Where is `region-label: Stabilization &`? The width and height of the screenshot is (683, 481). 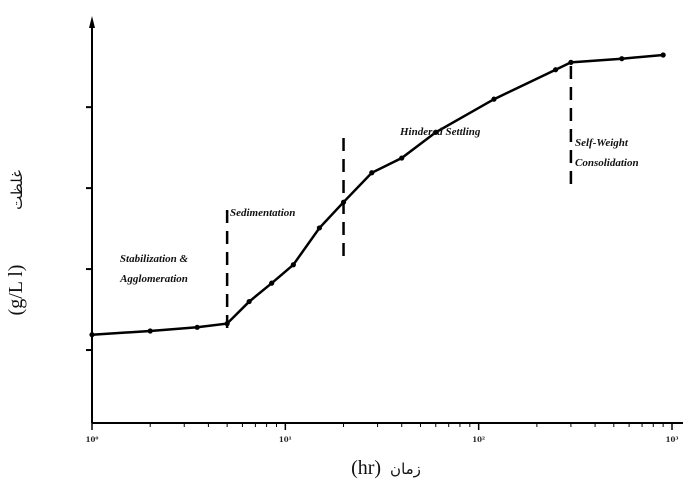 region-label: Stabilization & is located at coordinates (154, 259).